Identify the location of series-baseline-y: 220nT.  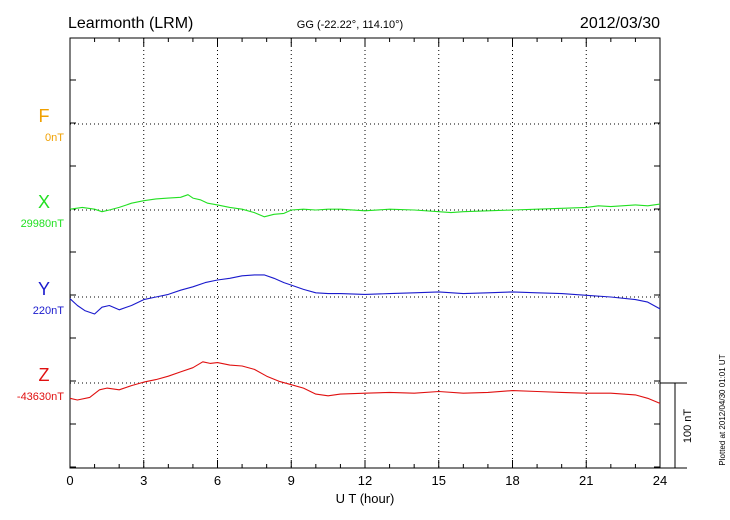
(48, 311).